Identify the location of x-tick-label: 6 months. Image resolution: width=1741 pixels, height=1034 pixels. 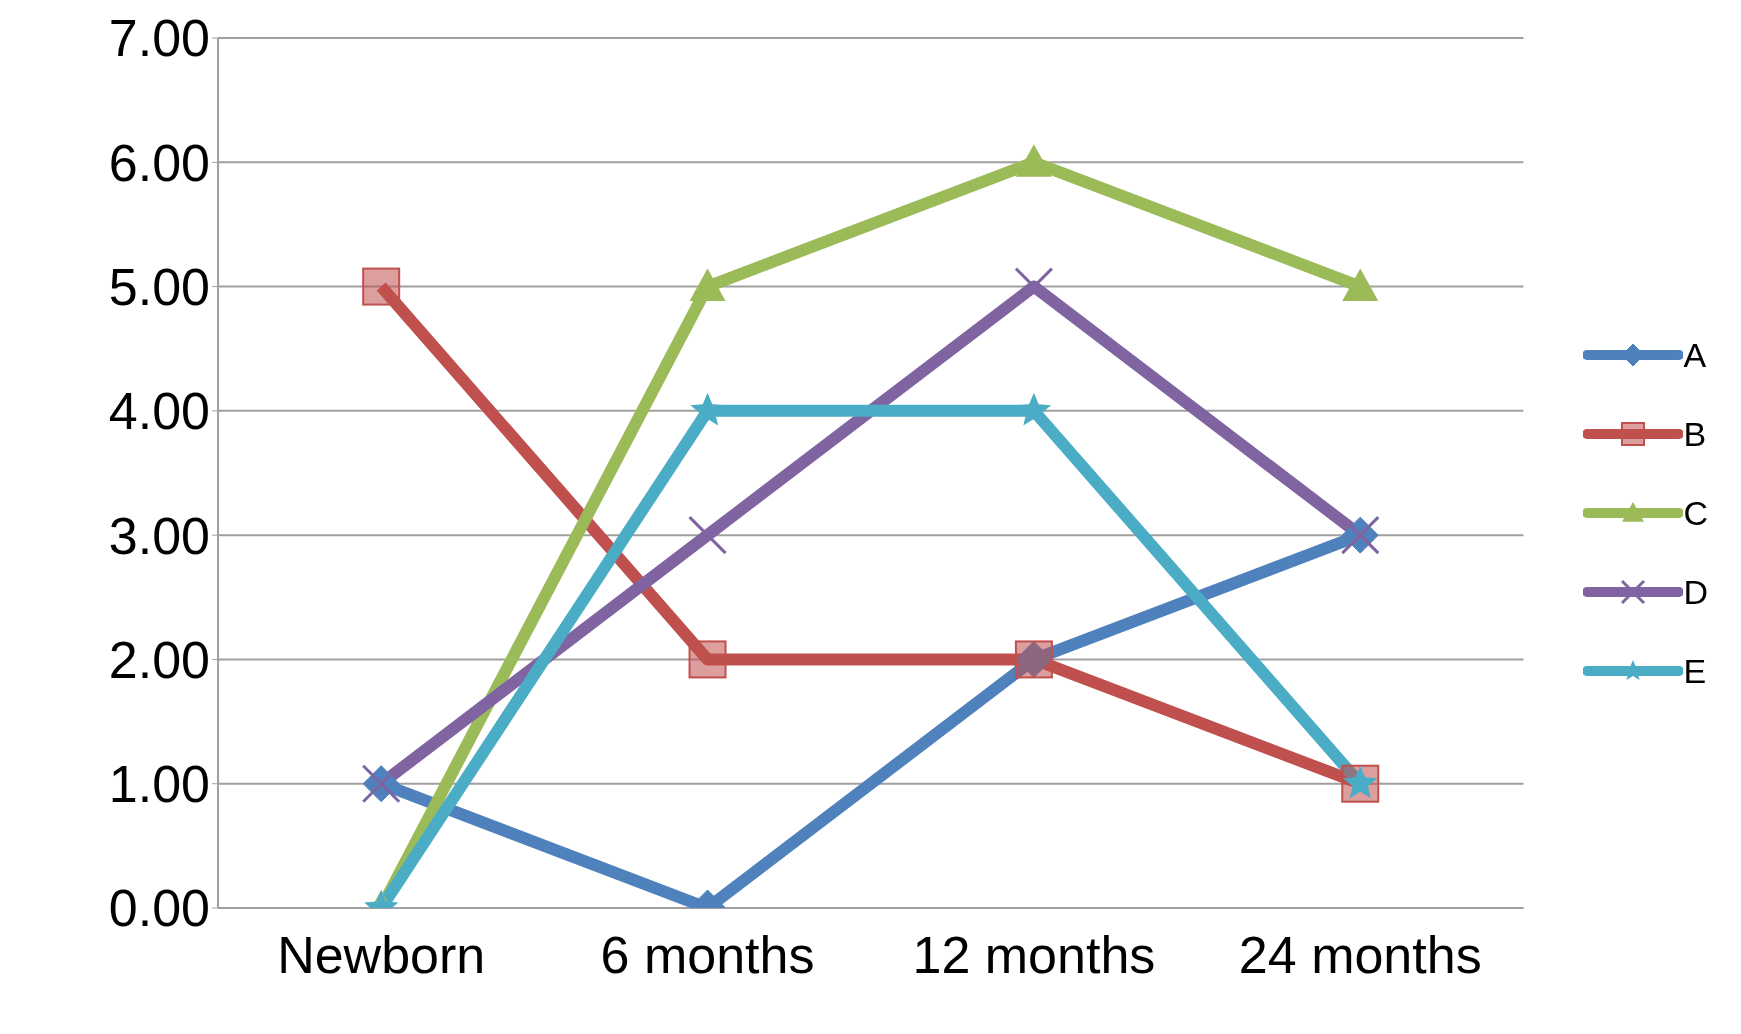
(707, 954).